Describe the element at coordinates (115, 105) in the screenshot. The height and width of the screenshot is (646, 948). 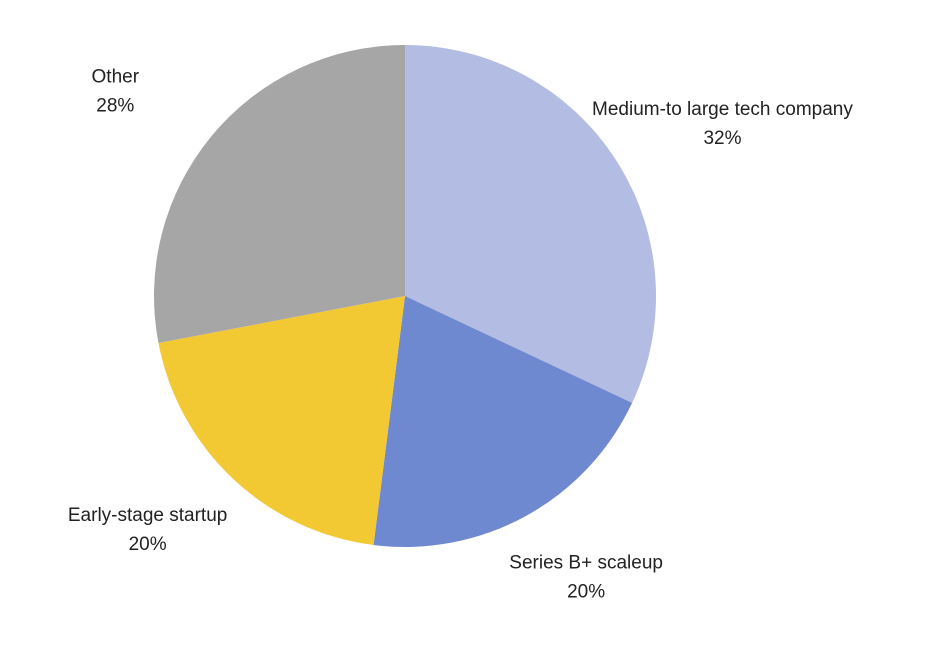
I see `slice-value-label: 28%` at that location.